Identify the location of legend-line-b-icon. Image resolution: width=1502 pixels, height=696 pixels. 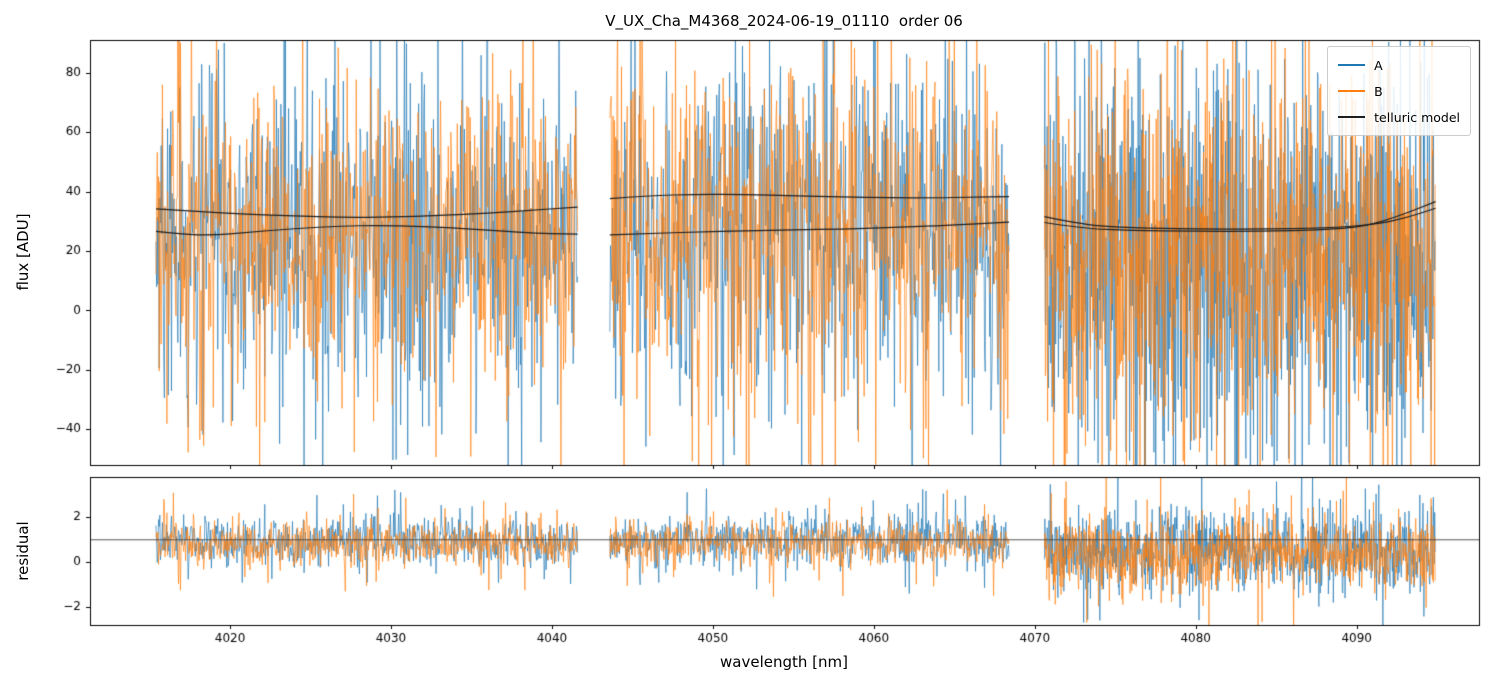
(1352, 91).